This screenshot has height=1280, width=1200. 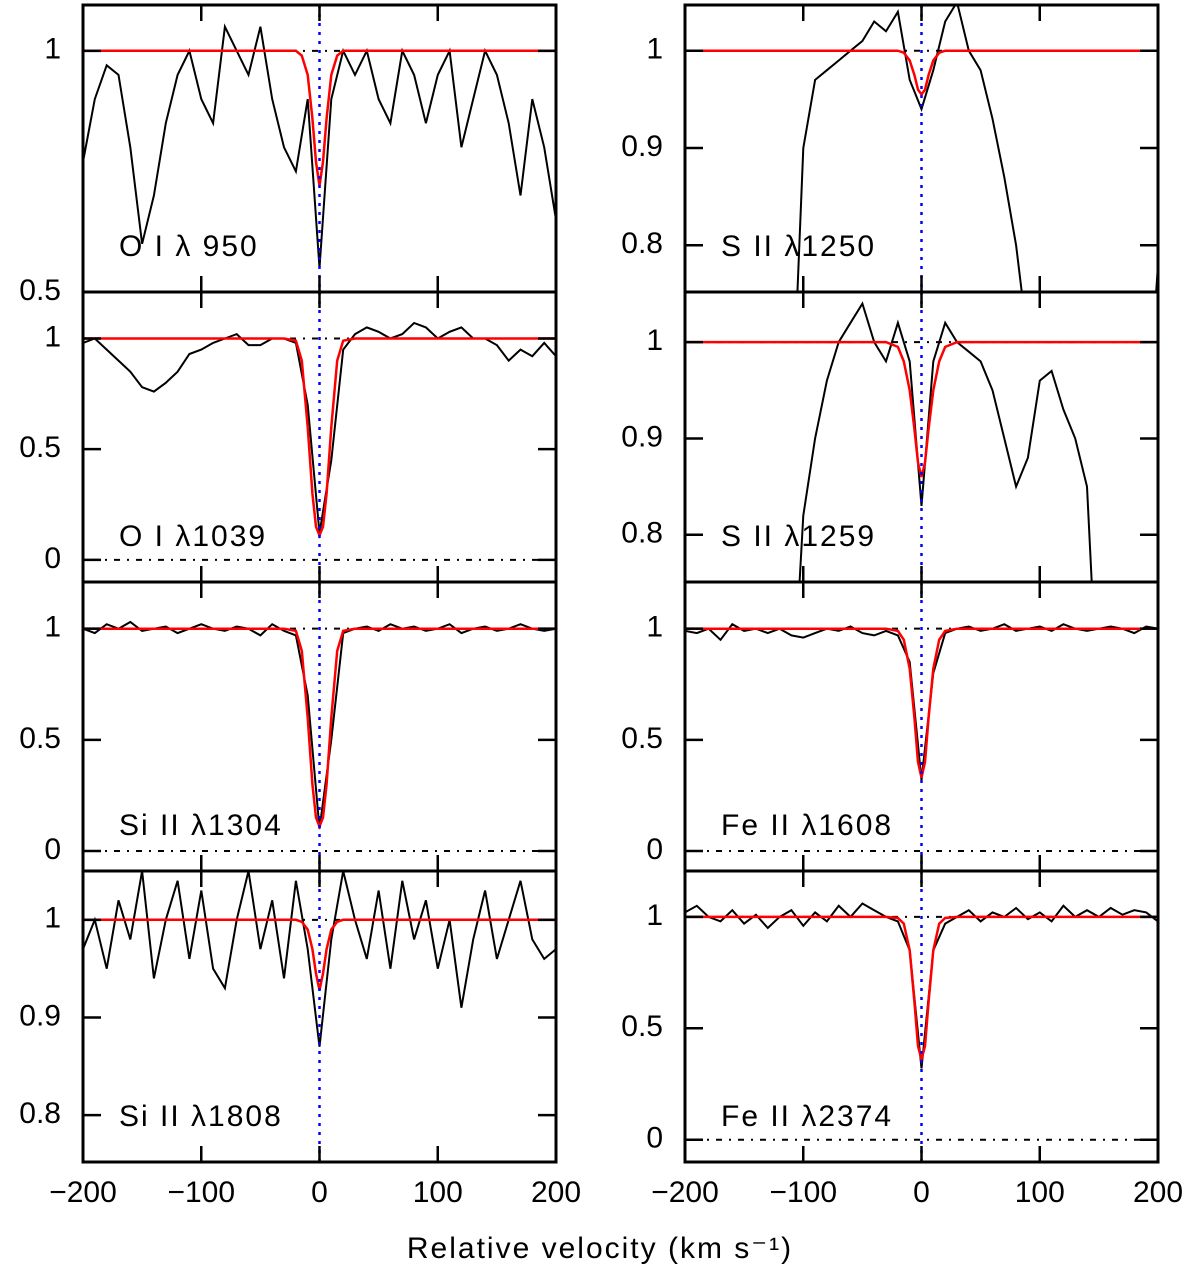 I want to click on ion-label: Si II λ1808, so click(x=201, y=1116).